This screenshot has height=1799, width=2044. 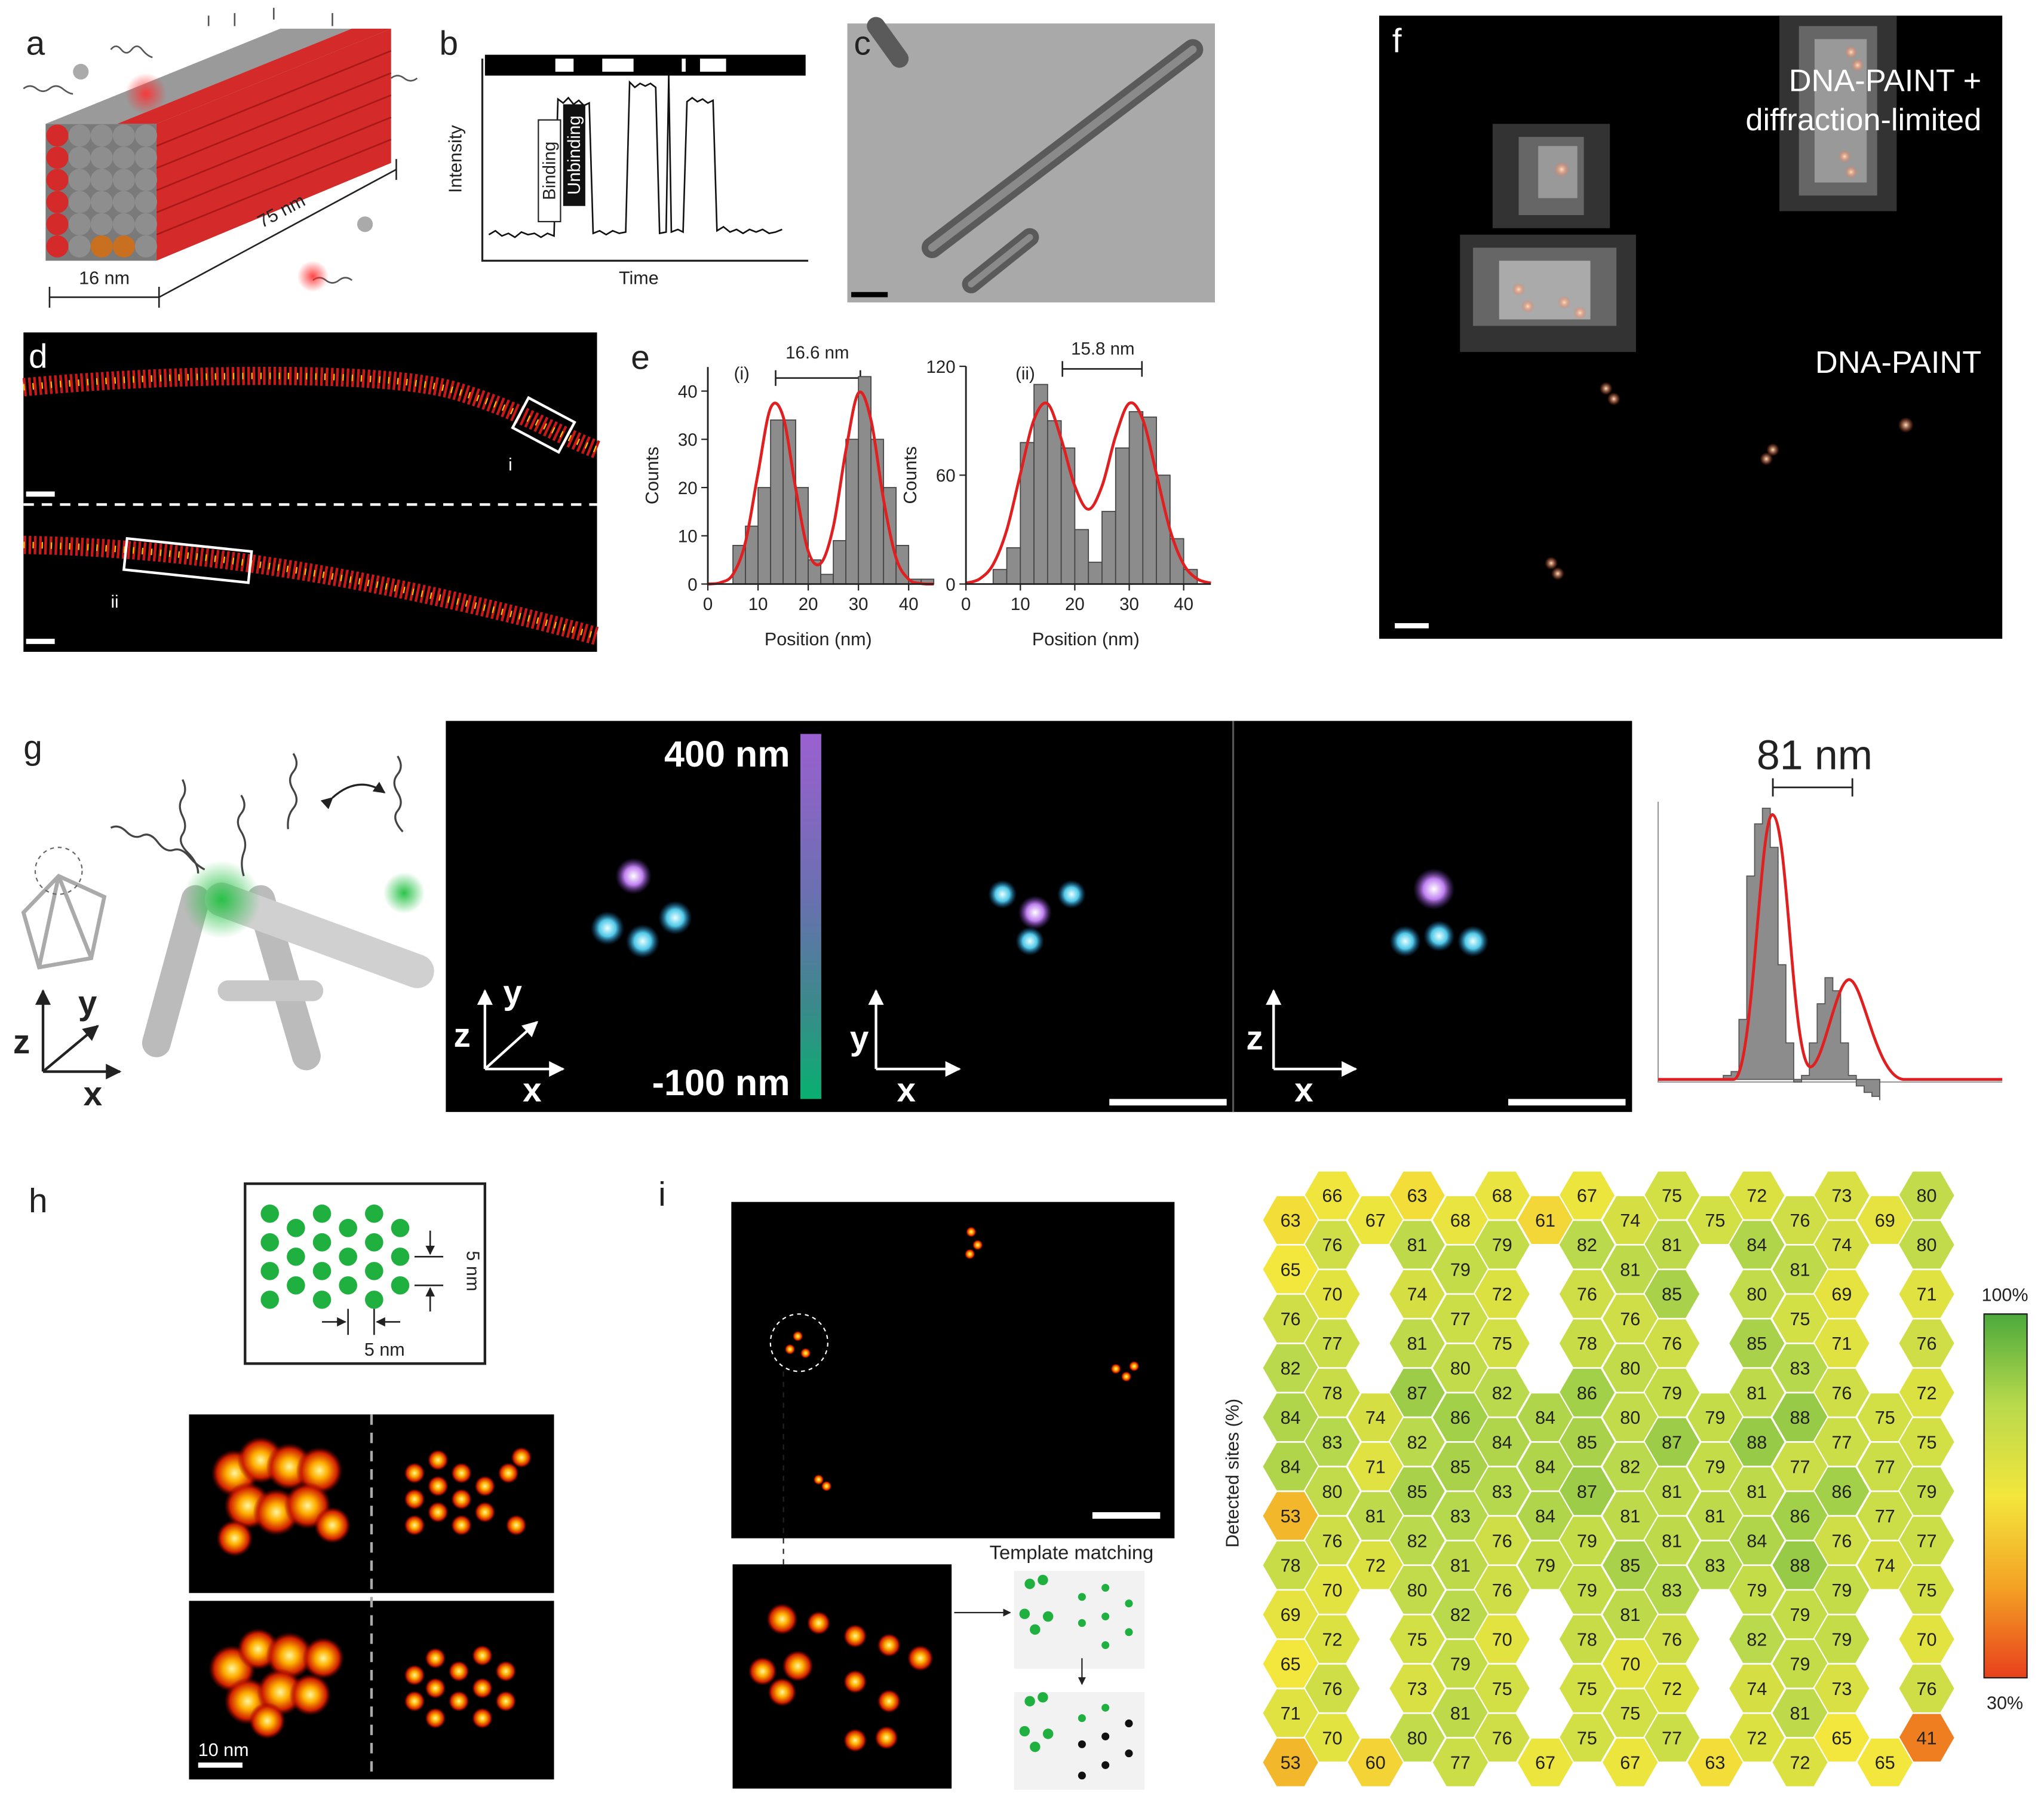 I want to click on state-bar, so click(x=645, y=65).